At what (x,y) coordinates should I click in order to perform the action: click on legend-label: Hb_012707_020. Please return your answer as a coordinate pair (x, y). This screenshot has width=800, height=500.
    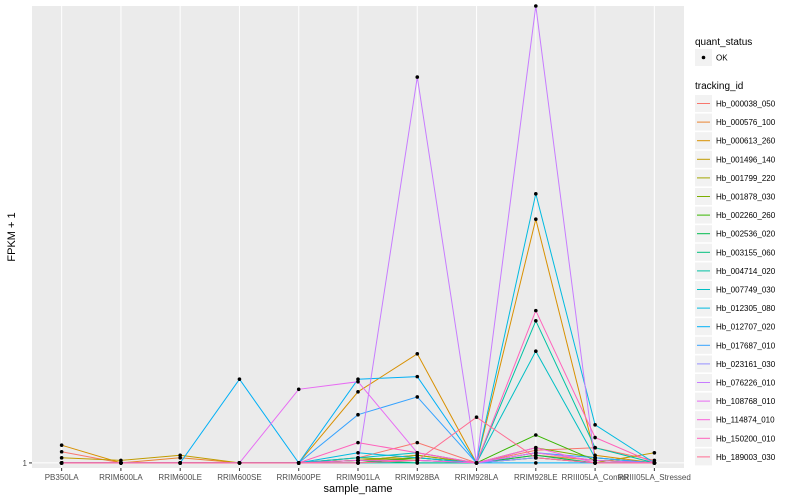
    Looking at the image, I should click on (746, 327).